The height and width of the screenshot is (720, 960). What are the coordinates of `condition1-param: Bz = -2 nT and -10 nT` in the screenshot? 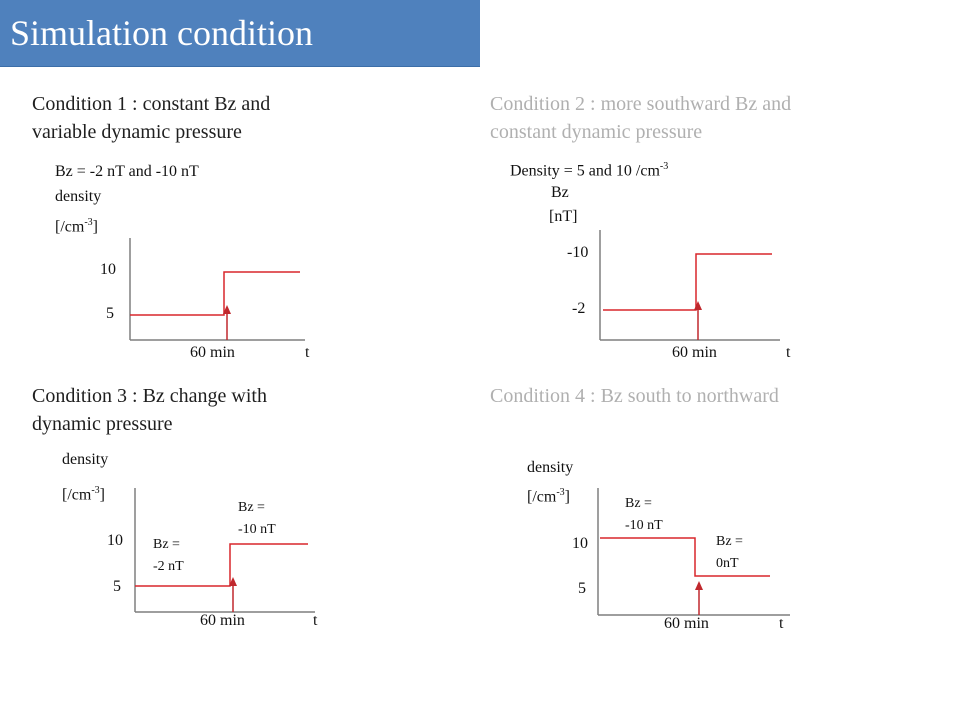 It's located at (127, 171).